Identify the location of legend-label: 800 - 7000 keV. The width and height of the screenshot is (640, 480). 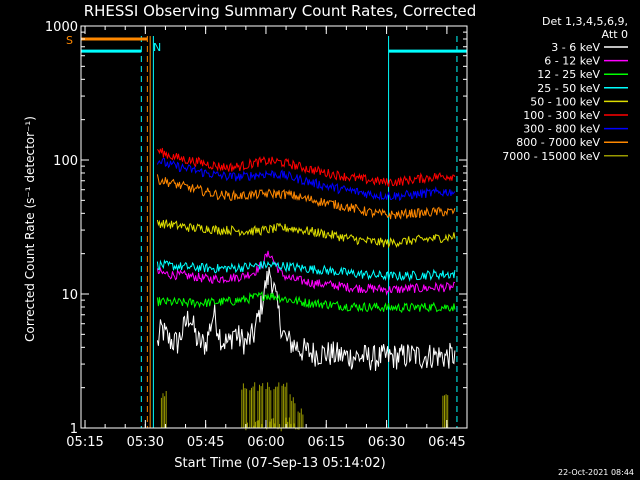
(558, 142).